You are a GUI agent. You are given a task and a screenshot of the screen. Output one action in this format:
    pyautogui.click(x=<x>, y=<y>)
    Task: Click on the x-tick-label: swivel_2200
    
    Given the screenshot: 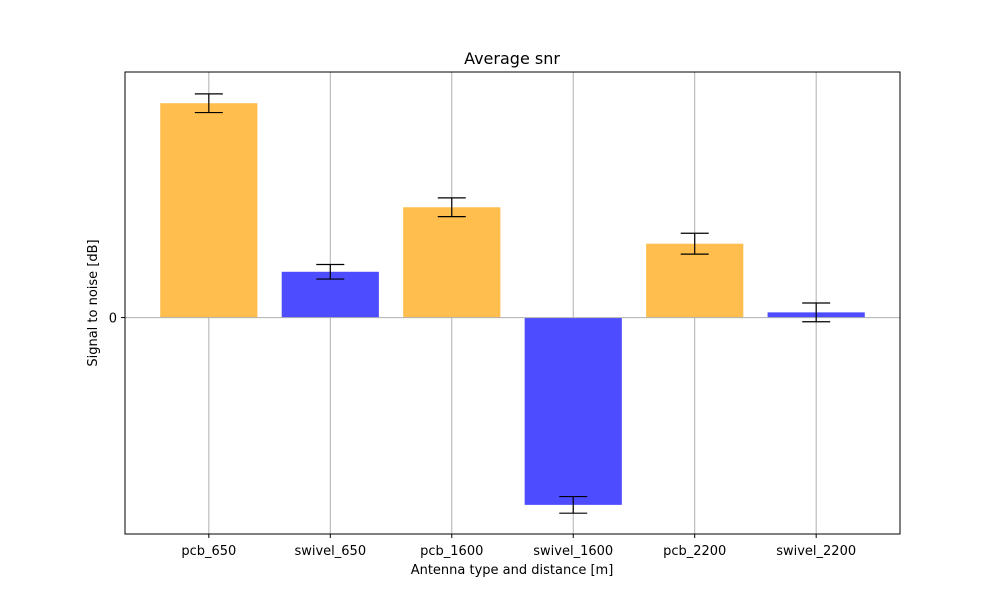 What is the action you would take?
    pyautogui.click(x=816, y=551)
    